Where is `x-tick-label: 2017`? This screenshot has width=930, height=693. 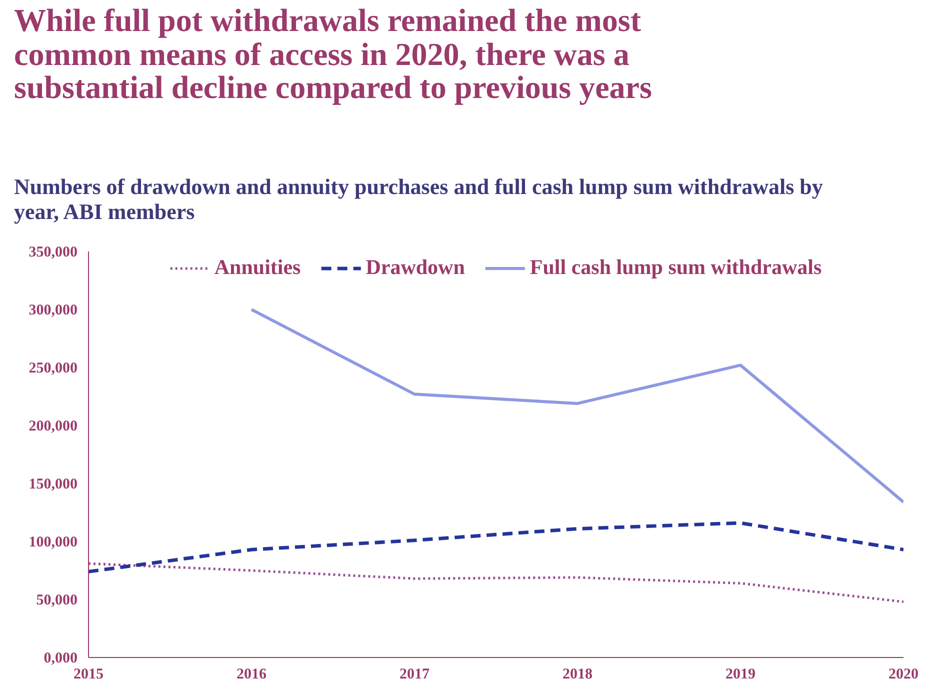 x-tick-label: 2017 is located at coordinates (415, 674).